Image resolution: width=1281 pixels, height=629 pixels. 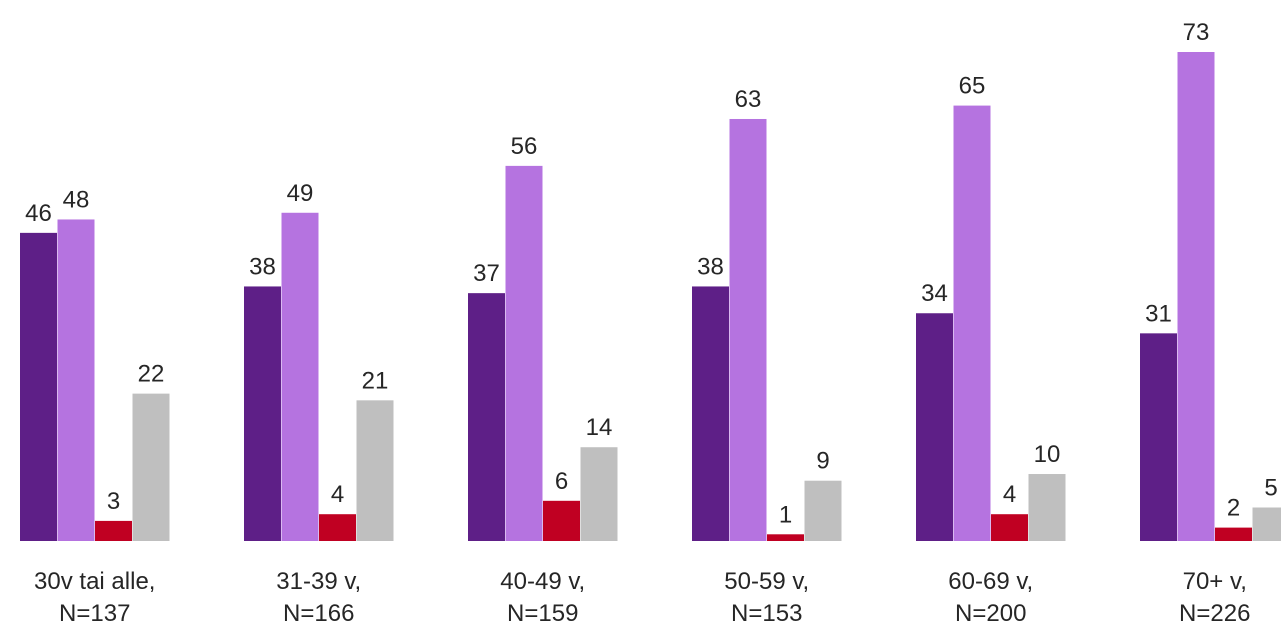 What do you see at coordinates (972, 86) in the screenshot?
I see `data-label: 65` at bounding box center [972, 86].